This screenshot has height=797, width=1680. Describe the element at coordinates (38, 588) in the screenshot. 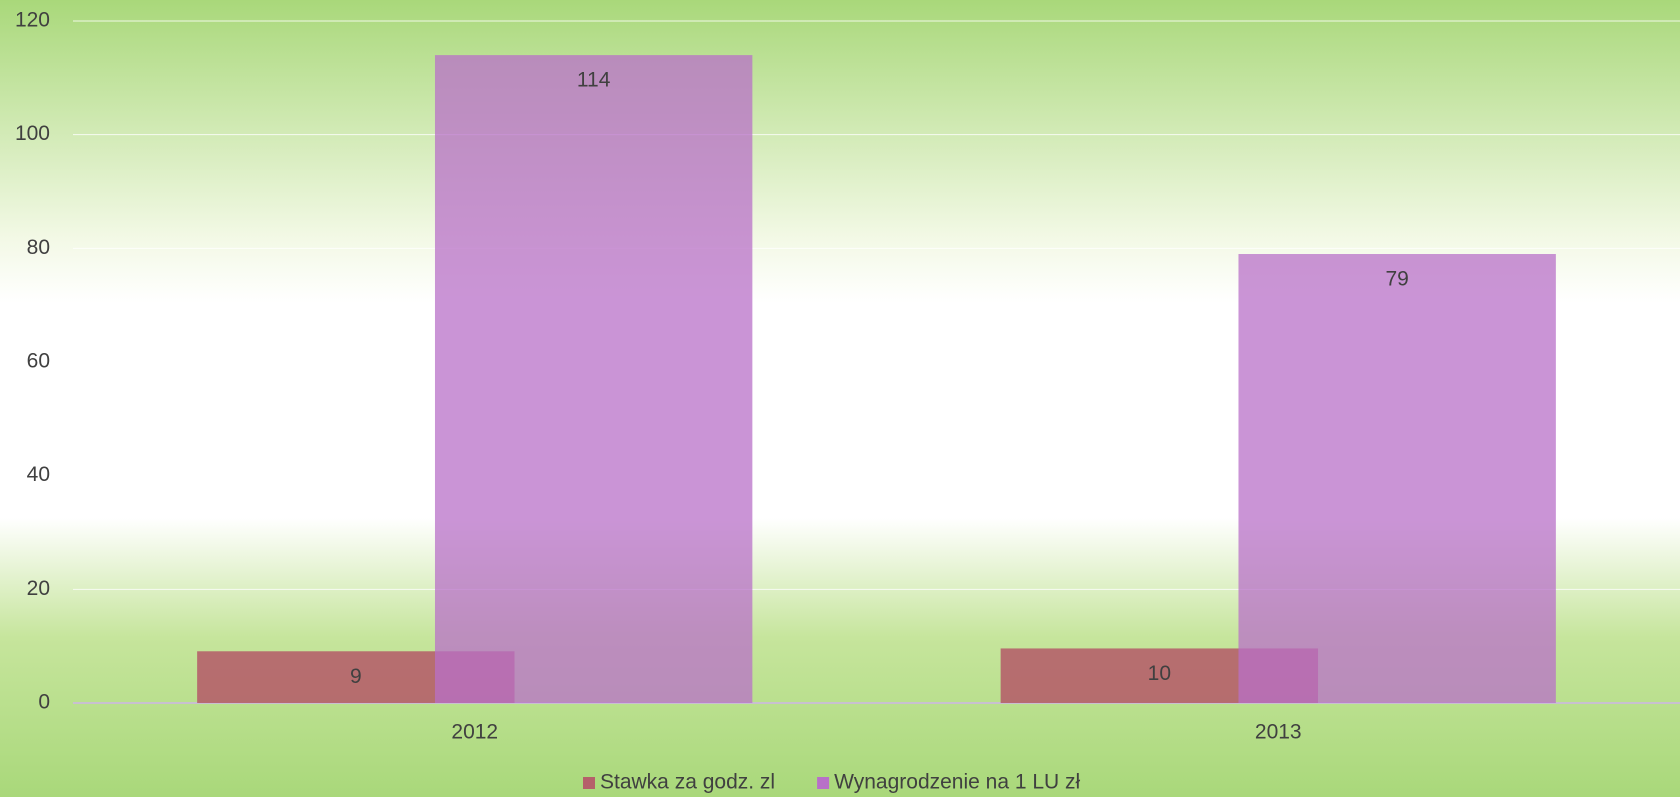

I see `y-tick-label: 20` at that location.